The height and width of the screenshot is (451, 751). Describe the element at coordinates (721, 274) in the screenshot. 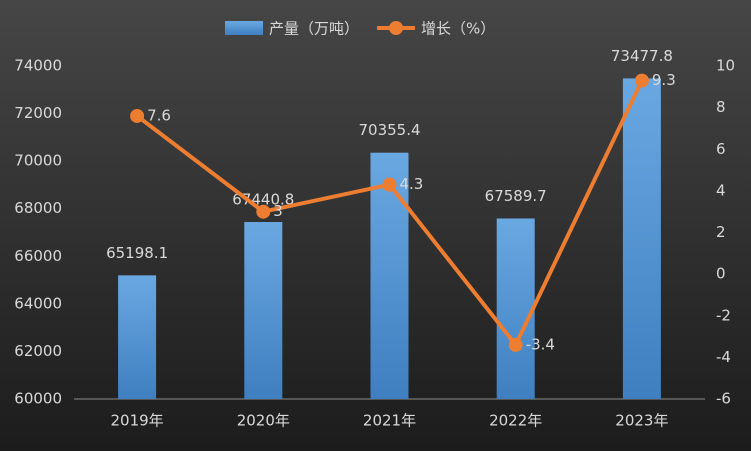

I see `y2-tick-label: 0` at that location.